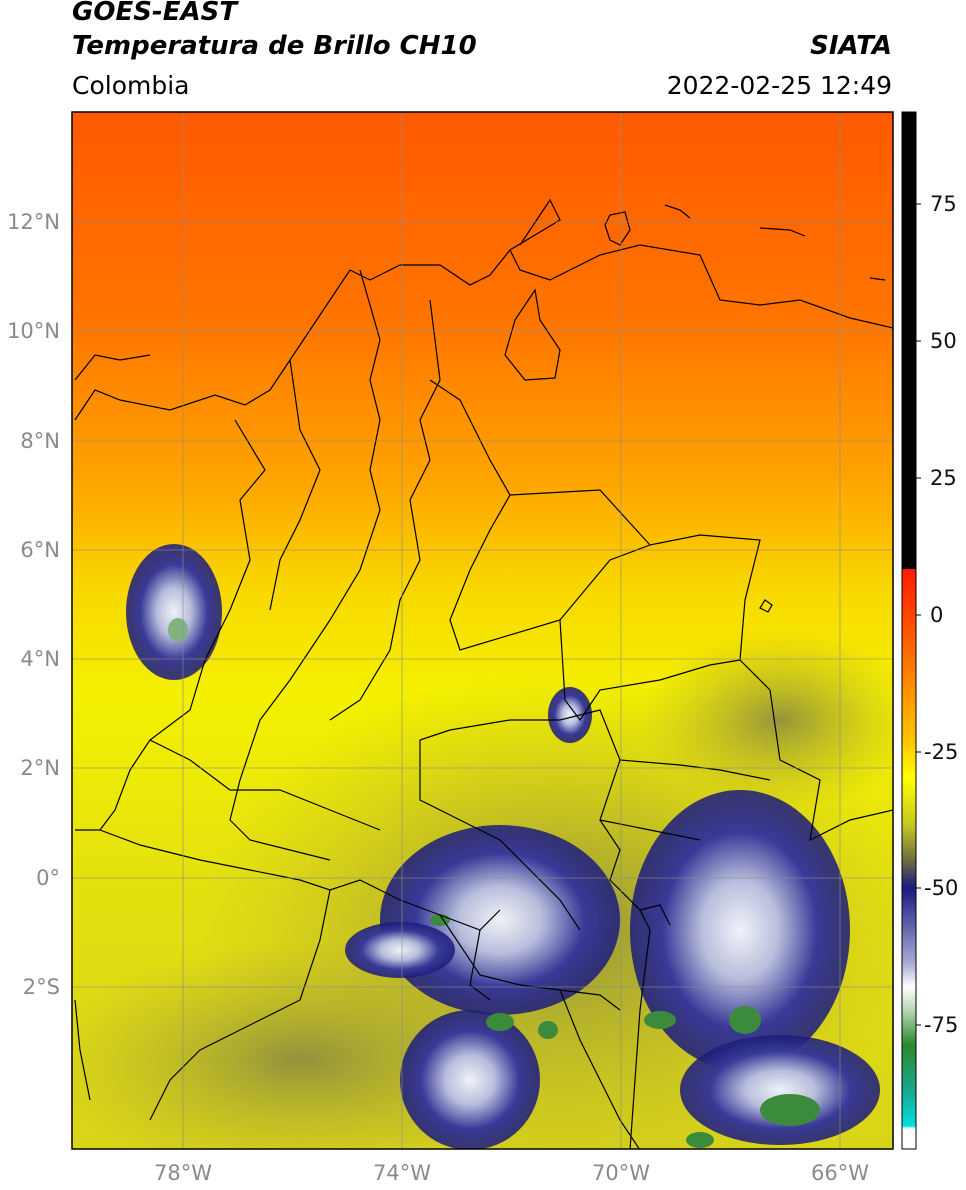 This screenshot has width=966, height=1190. Describe the element at coordinates (48, 878) in the screenshot. I see `lat-tick-label: 0°` at that location.